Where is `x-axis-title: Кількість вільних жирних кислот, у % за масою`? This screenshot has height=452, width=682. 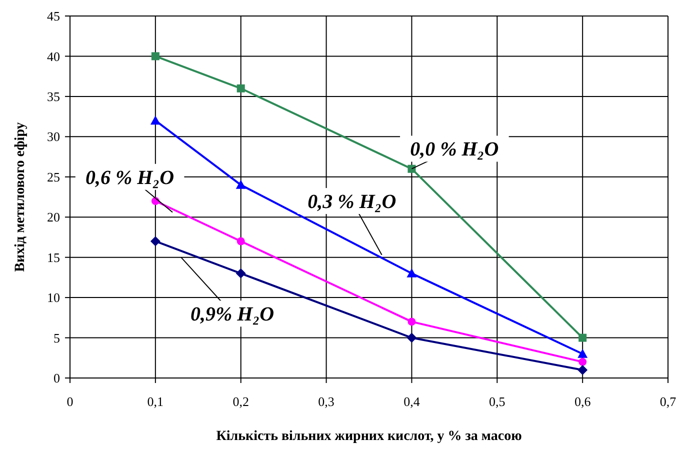 x-axis-title: Кількість вільних жирних кислот, у % за масою is located at coordinates (369, 436).